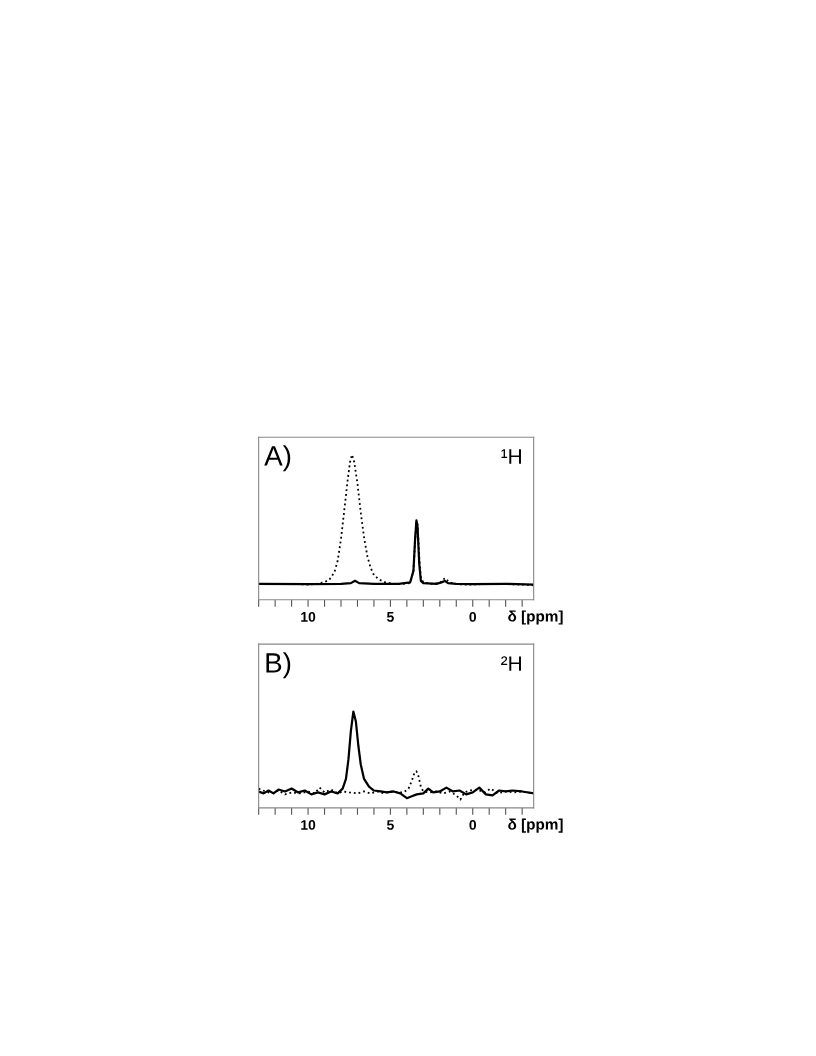 Image resolution: width=816 pixels, height=1056 pixels. I want to click on annotation: ¹H, so click(511, 456).